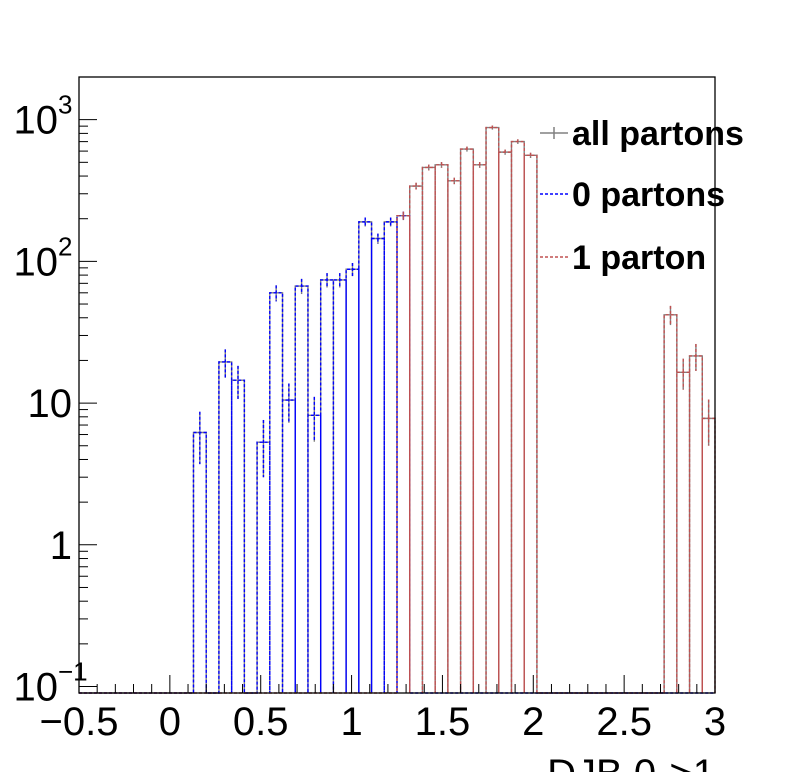 The width and height of the screenshot is (796, 772). Describe the element at coordinates (533, 722) in the screenshot. I see `x-tick-label: 2` at that location.